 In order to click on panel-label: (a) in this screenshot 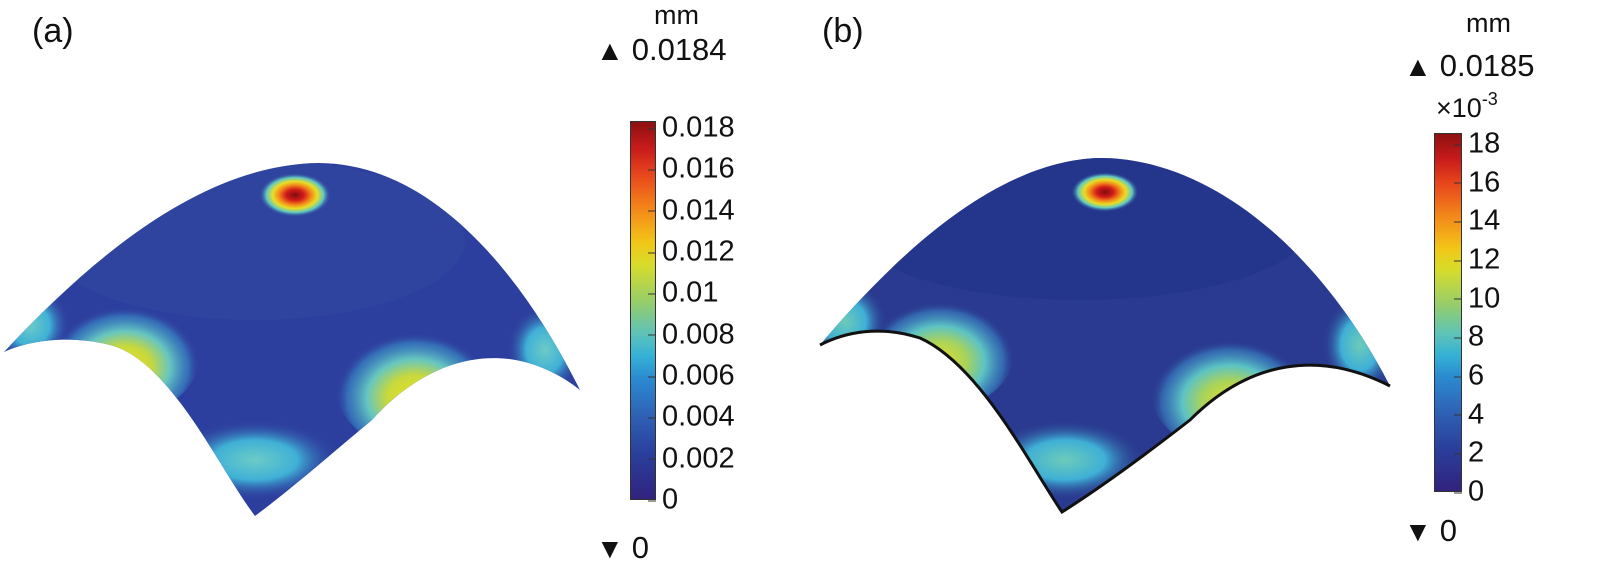, I will do `click(53, 31)`.